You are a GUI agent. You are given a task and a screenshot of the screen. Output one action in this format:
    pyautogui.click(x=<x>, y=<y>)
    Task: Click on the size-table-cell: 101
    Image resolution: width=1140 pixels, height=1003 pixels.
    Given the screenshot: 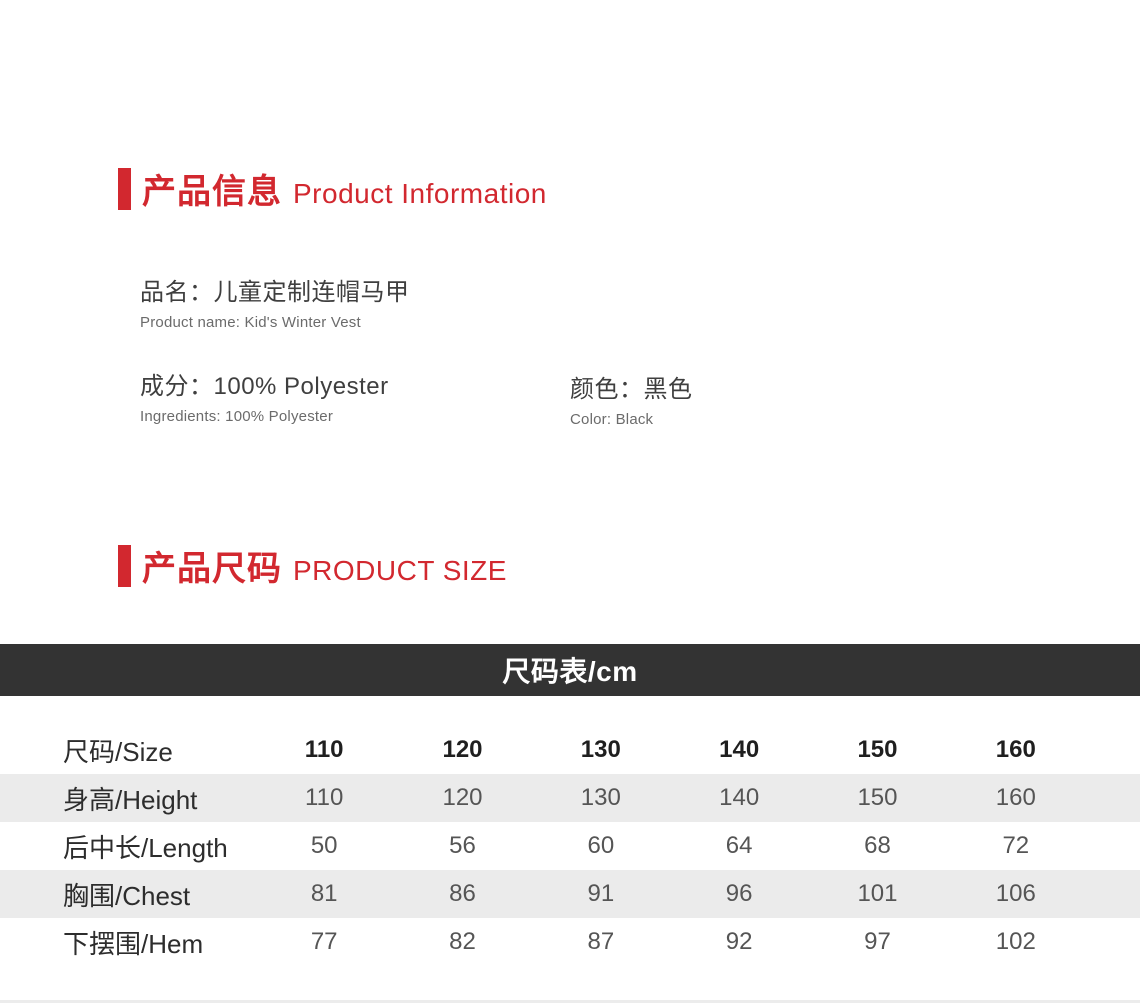 What is the action you would take?
    pyautogui.click(x=877, y=893)
    